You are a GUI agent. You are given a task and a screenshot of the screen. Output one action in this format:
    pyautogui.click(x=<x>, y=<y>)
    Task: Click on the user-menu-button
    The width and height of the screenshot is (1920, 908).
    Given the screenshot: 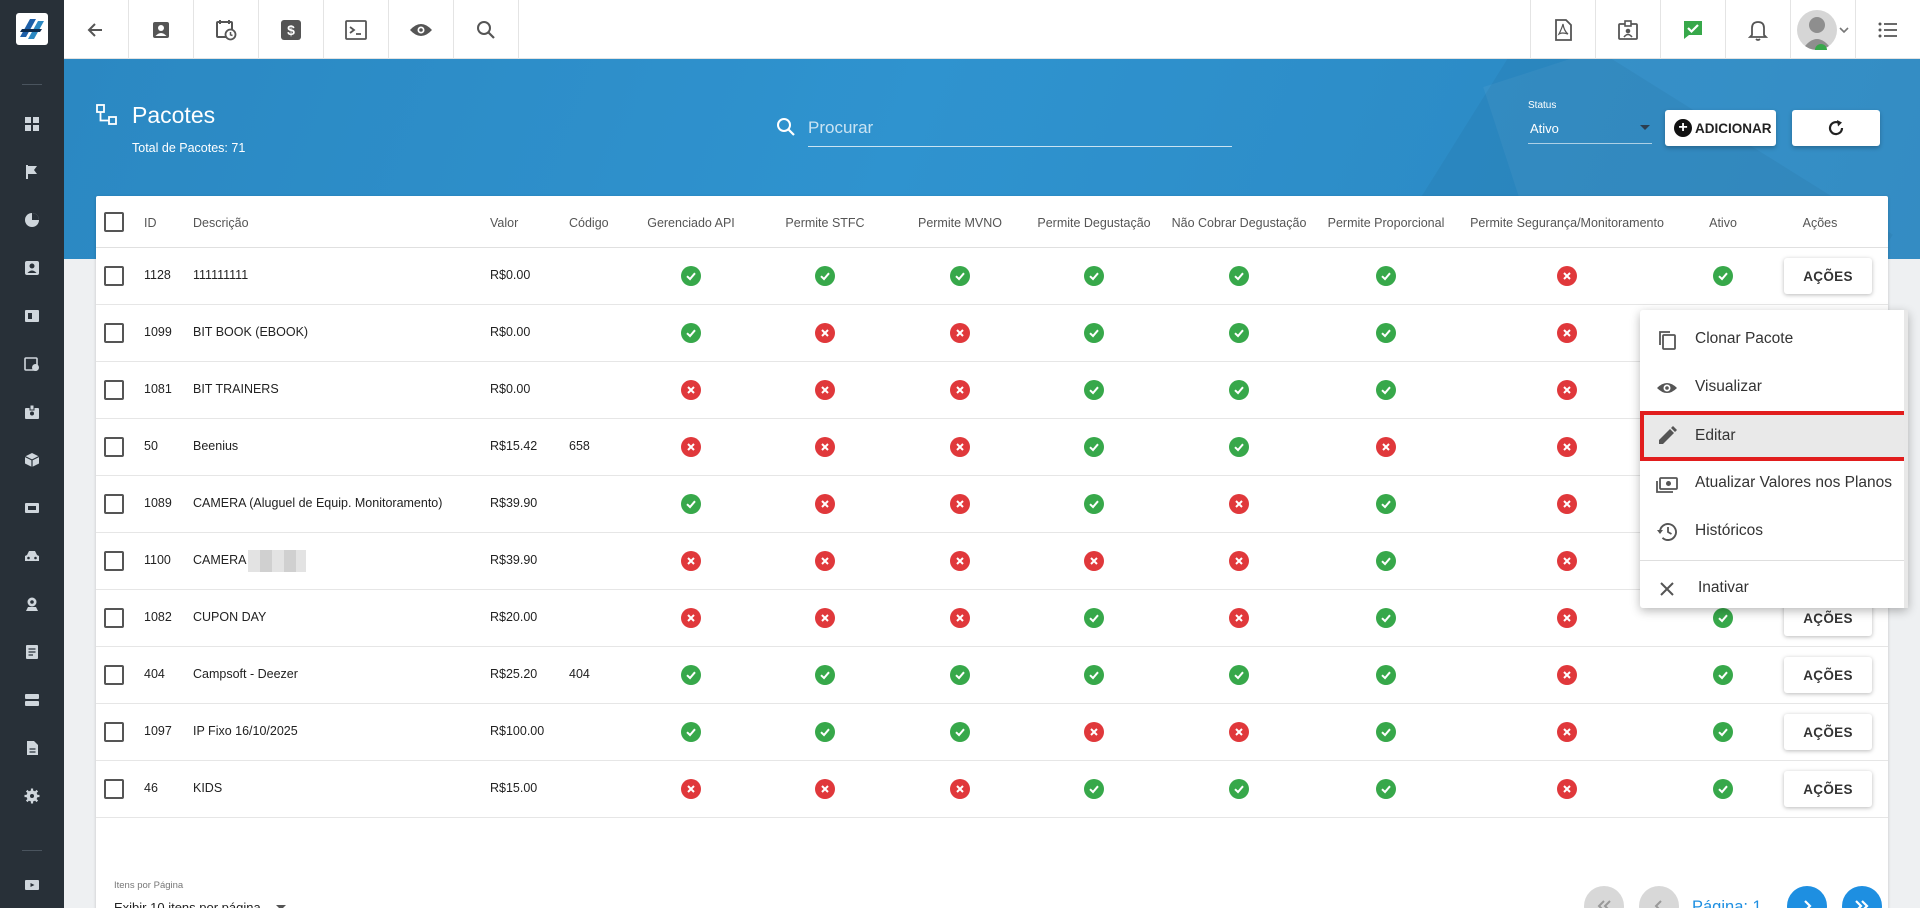 What is the action you would take?
    pyautogui.click(x=1822, y=29)
    